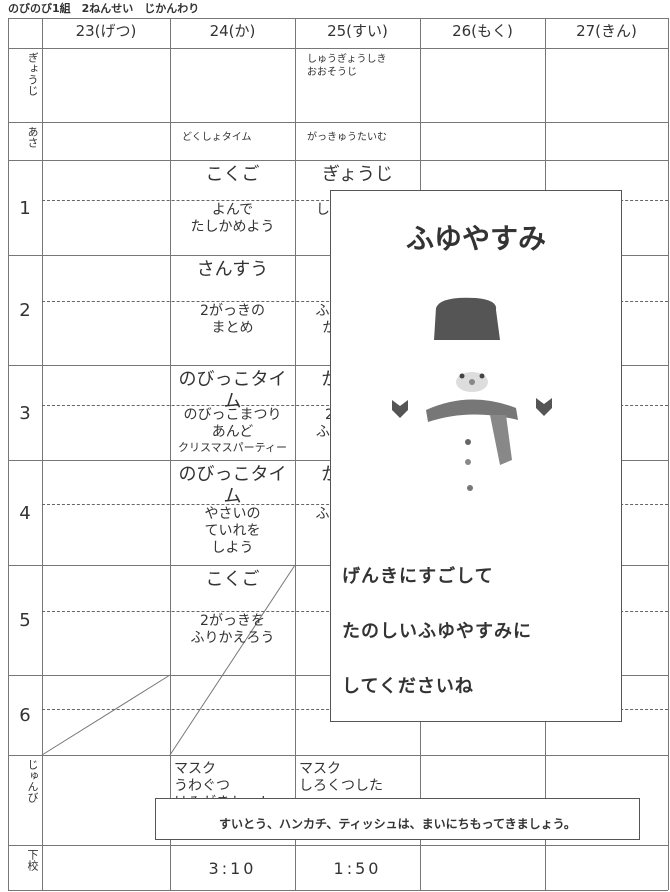 Image resolution: width=670 pixels, height=892 pixels. Describe the element at coordinates (32, 781) in the screenshot. I see `row-label: じゅんび` at that location.